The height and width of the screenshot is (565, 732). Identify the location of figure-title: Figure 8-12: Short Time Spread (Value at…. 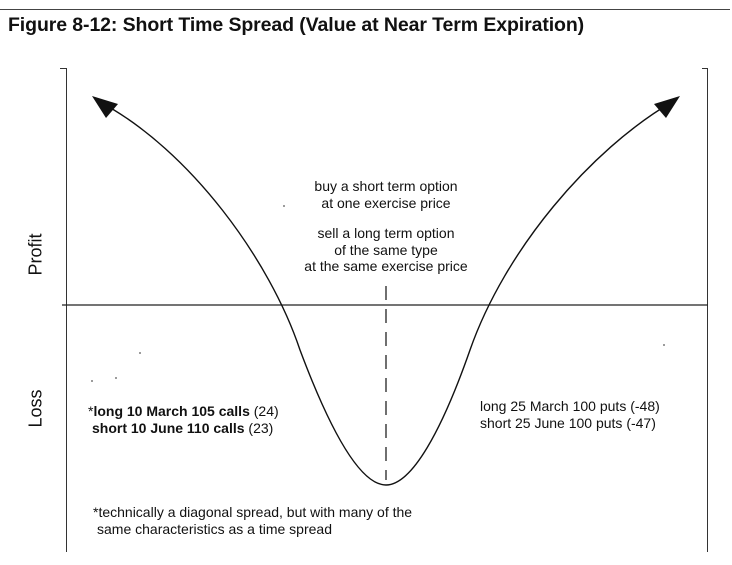
(296, 25).